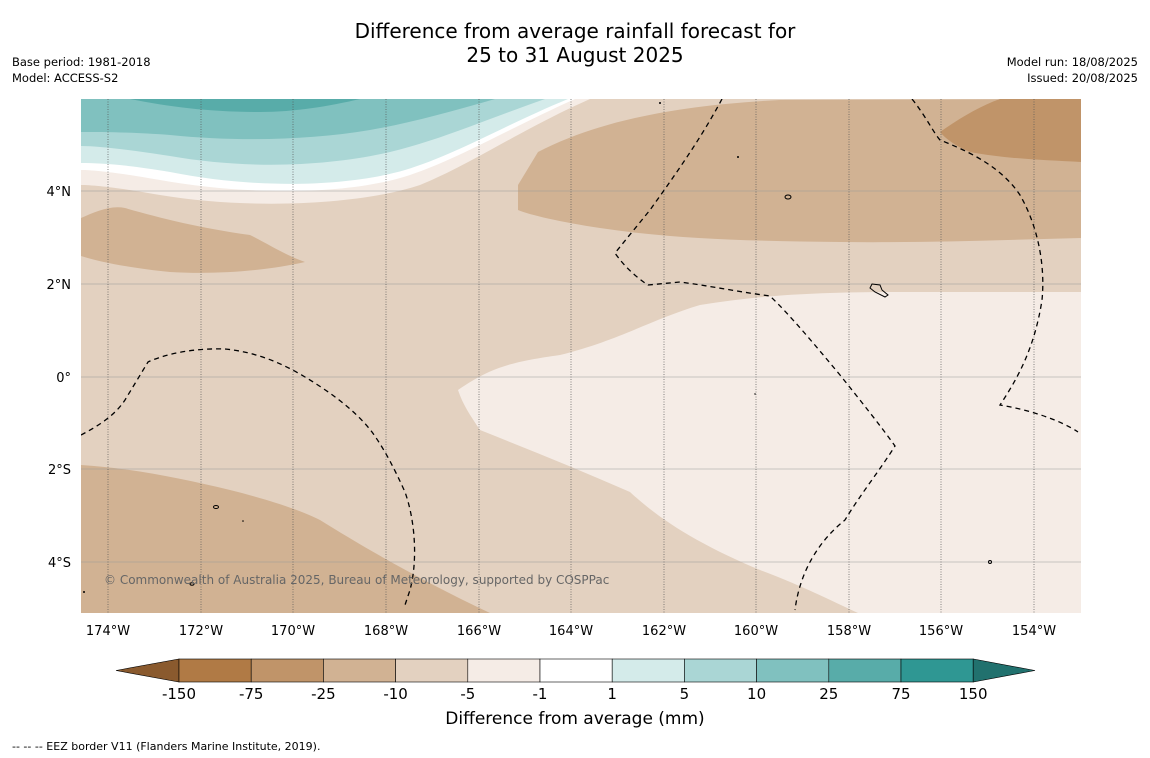  Describe the element at coordinates (323, 694) in the screenshot. I see `colorbar-tick-label: -25` at that location.